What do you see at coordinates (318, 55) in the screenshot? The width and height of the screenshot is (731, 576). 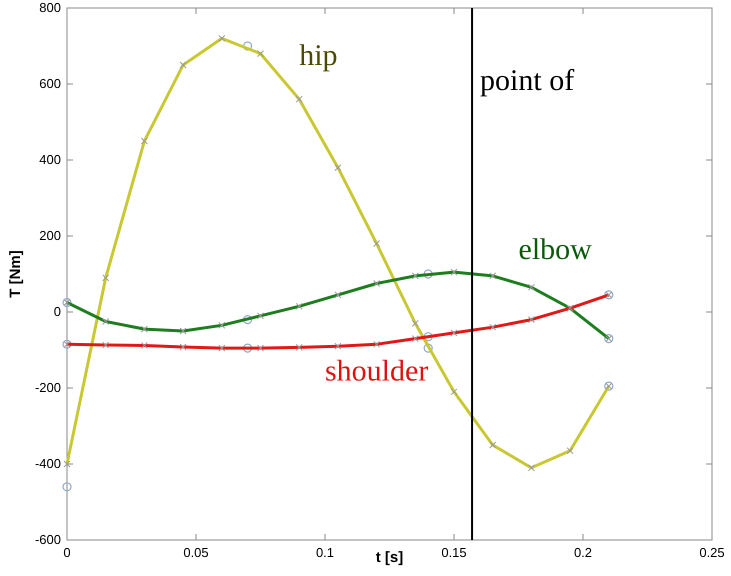 I see `series-label: hip` at bounding box center [318, 55].